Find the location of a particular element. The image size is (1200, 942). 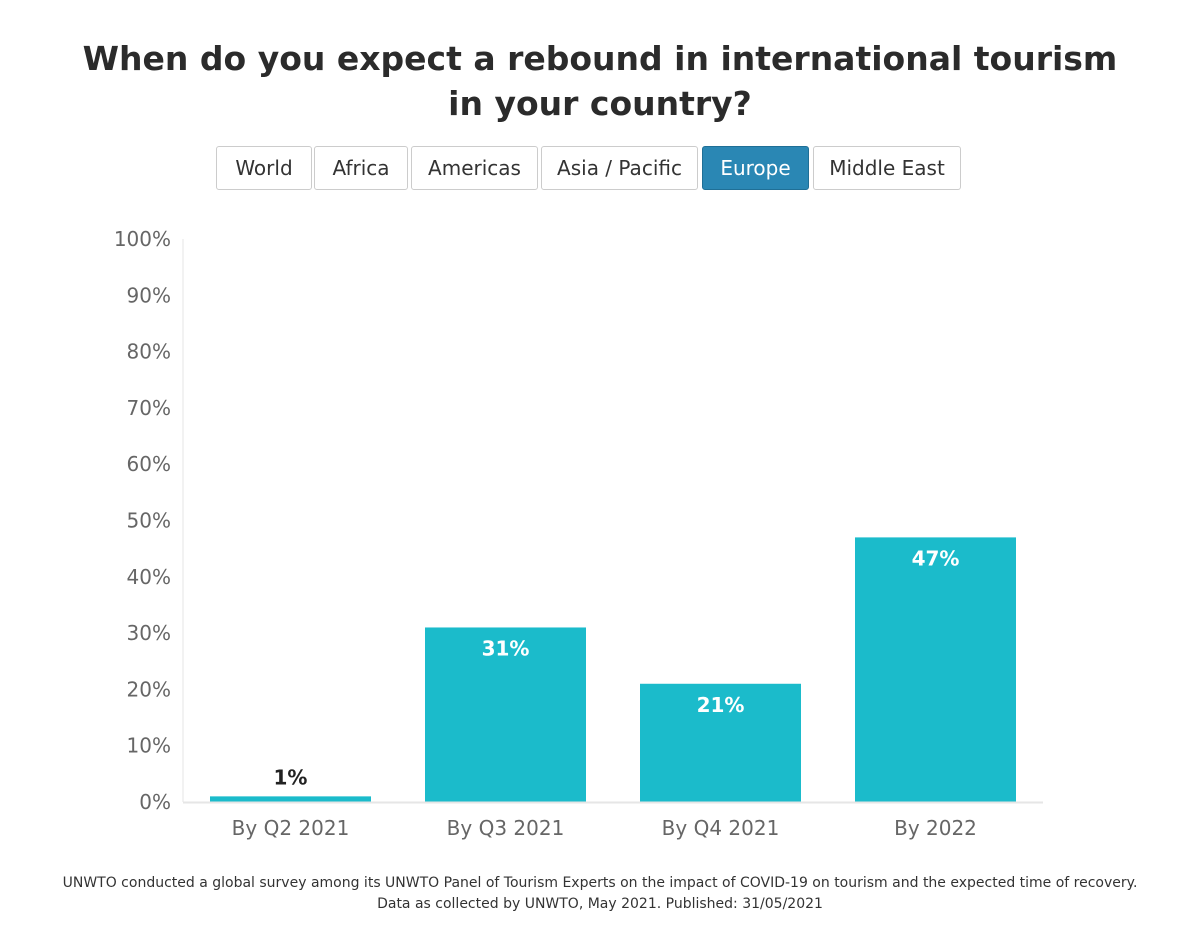

x-tick-label: By 2022 is located at coordinates (935, 828).